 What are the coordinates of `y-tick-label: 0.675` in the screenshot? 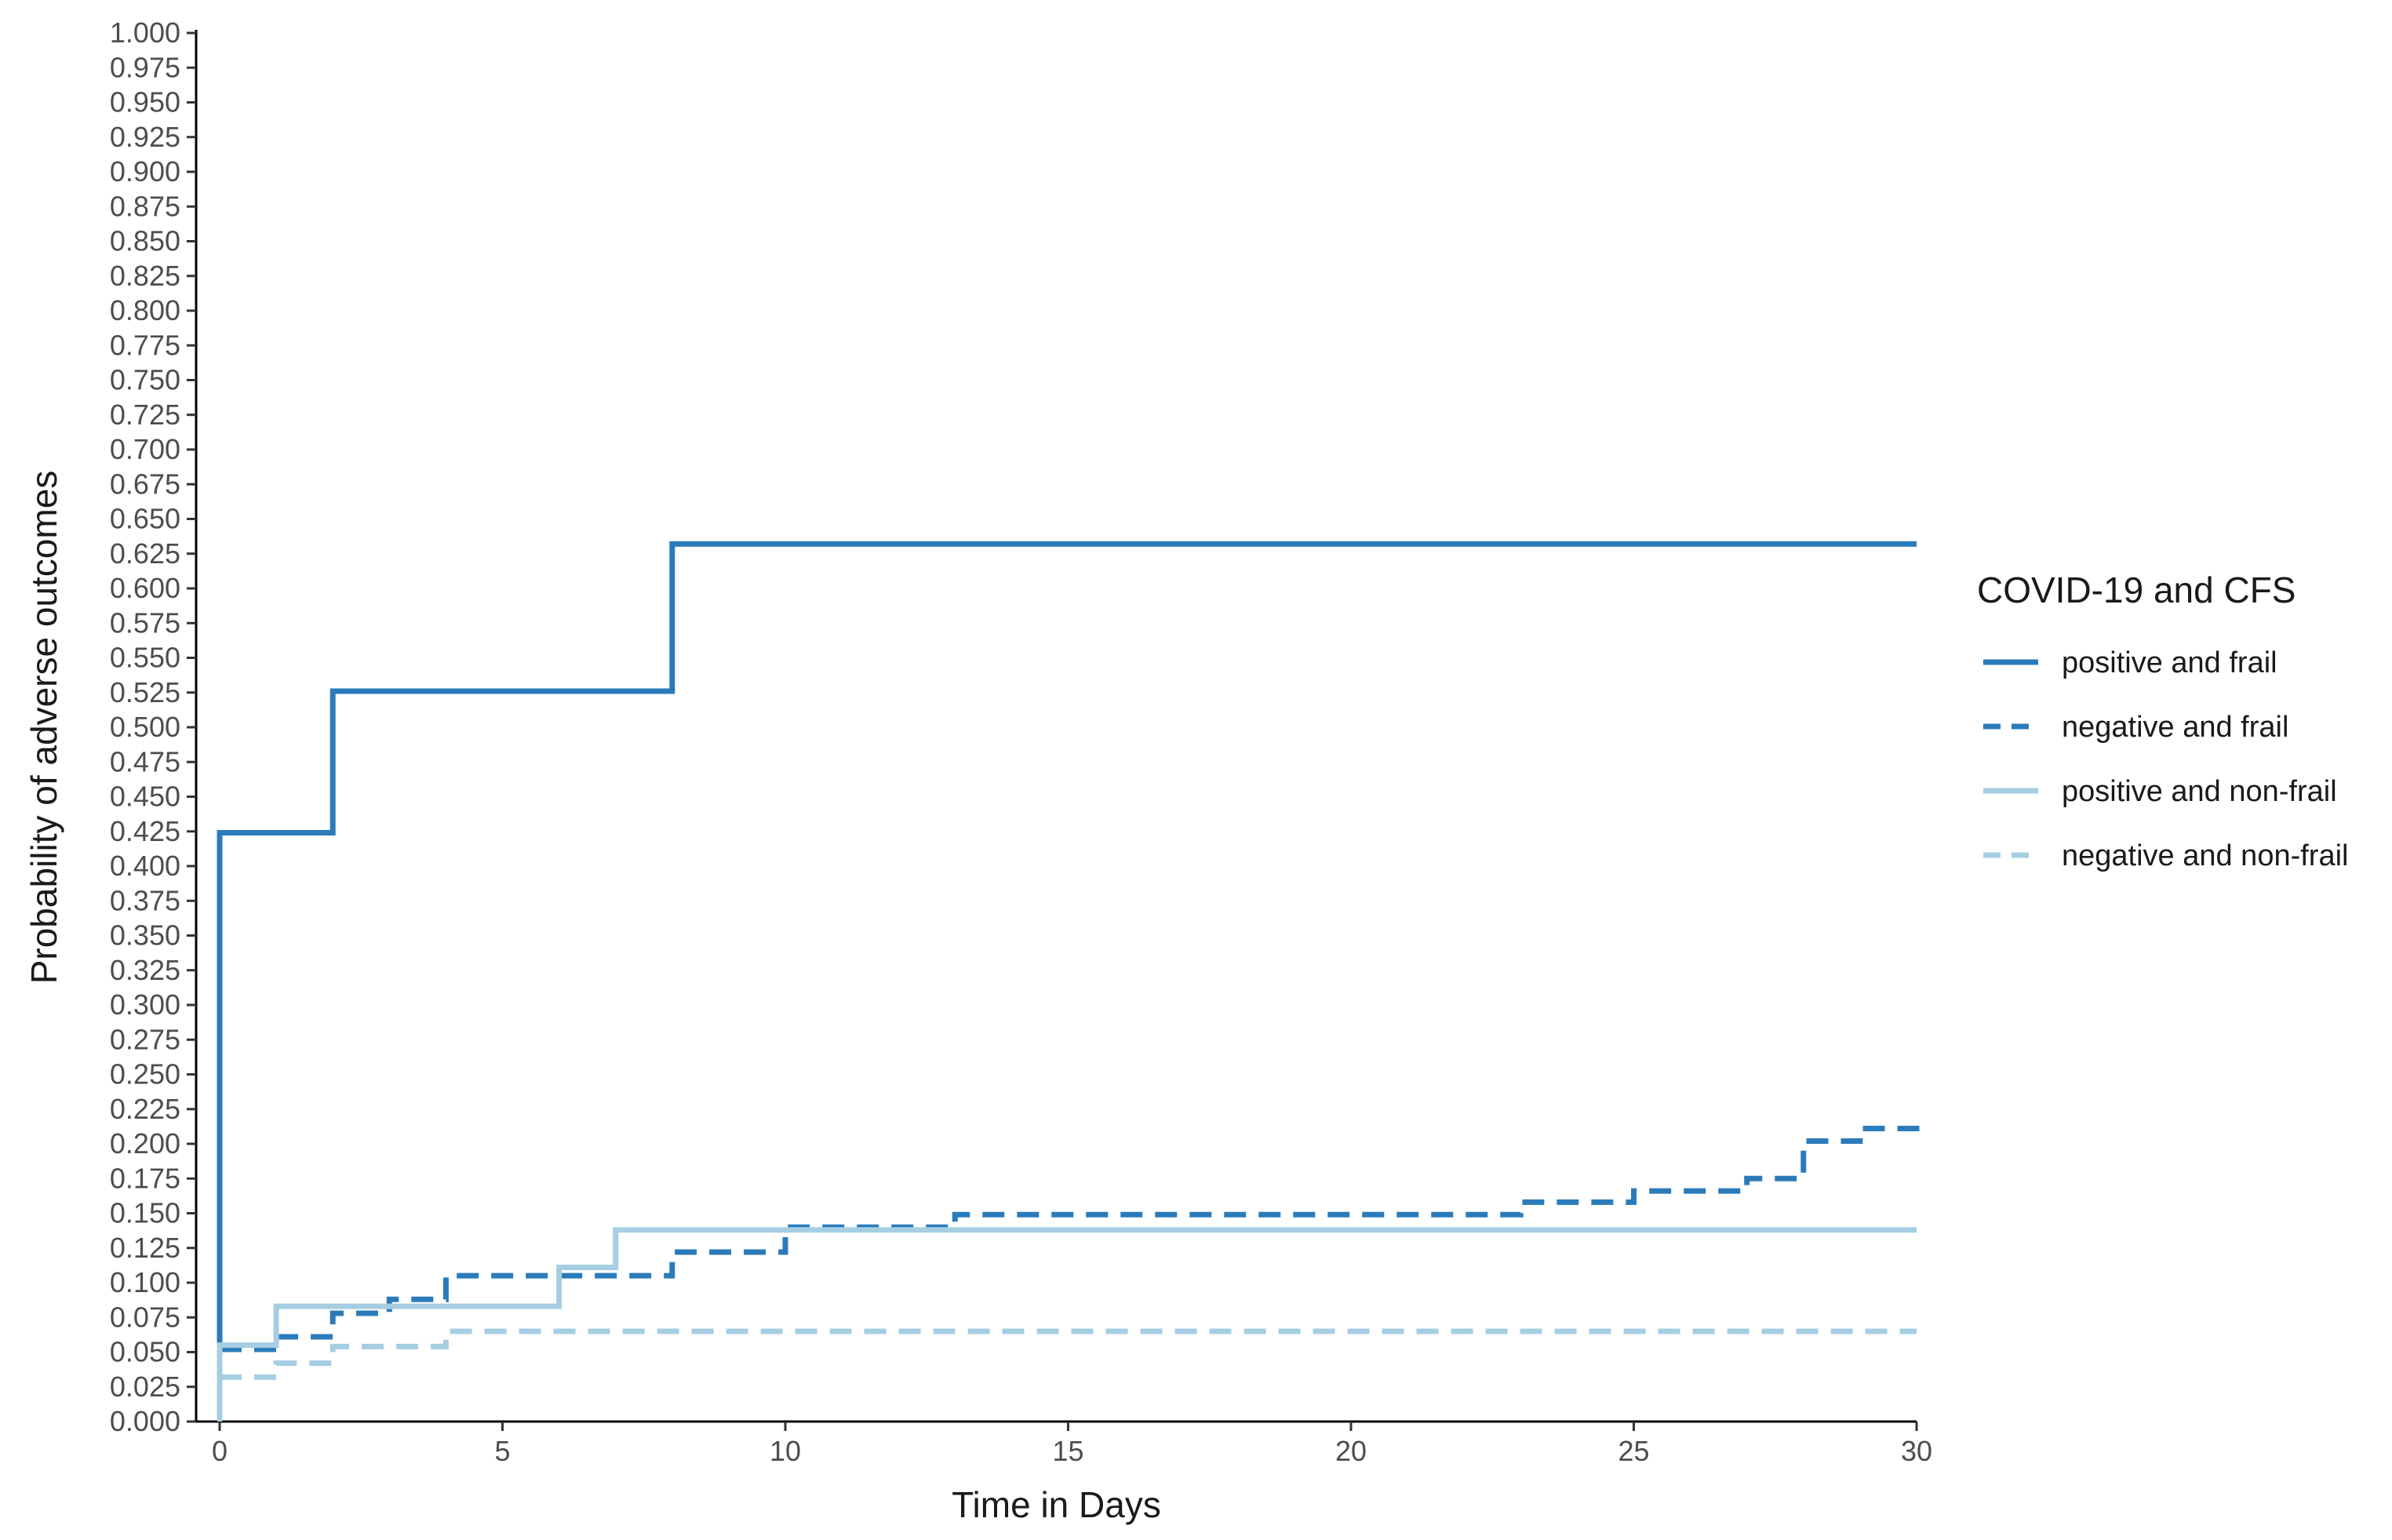 It's located at (145, 484).